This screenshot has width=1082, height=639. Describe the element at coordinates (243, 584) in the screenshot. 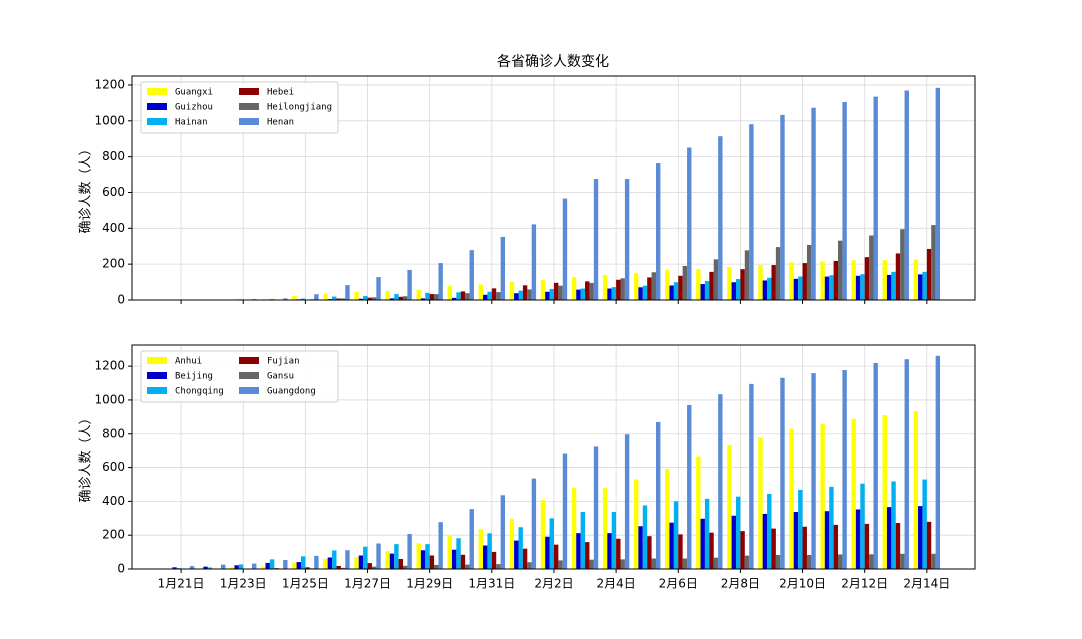

I see `x-tick-label: 1月23日` at that location.